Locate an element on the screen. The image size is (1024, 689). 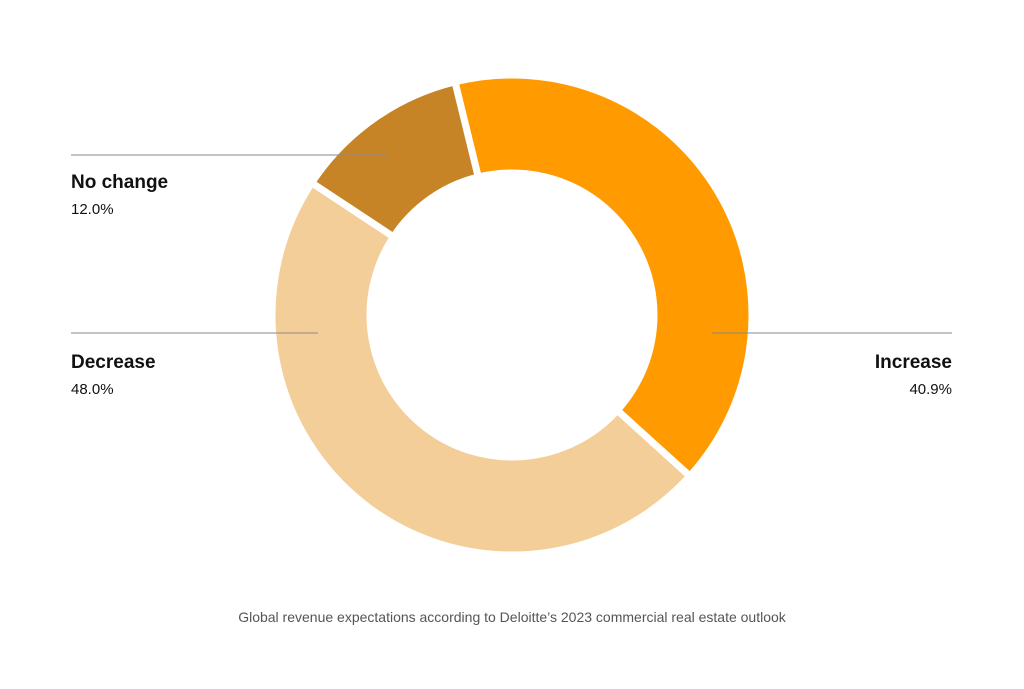
value-decrease: 48.0% is located at coordinates (92, 389).